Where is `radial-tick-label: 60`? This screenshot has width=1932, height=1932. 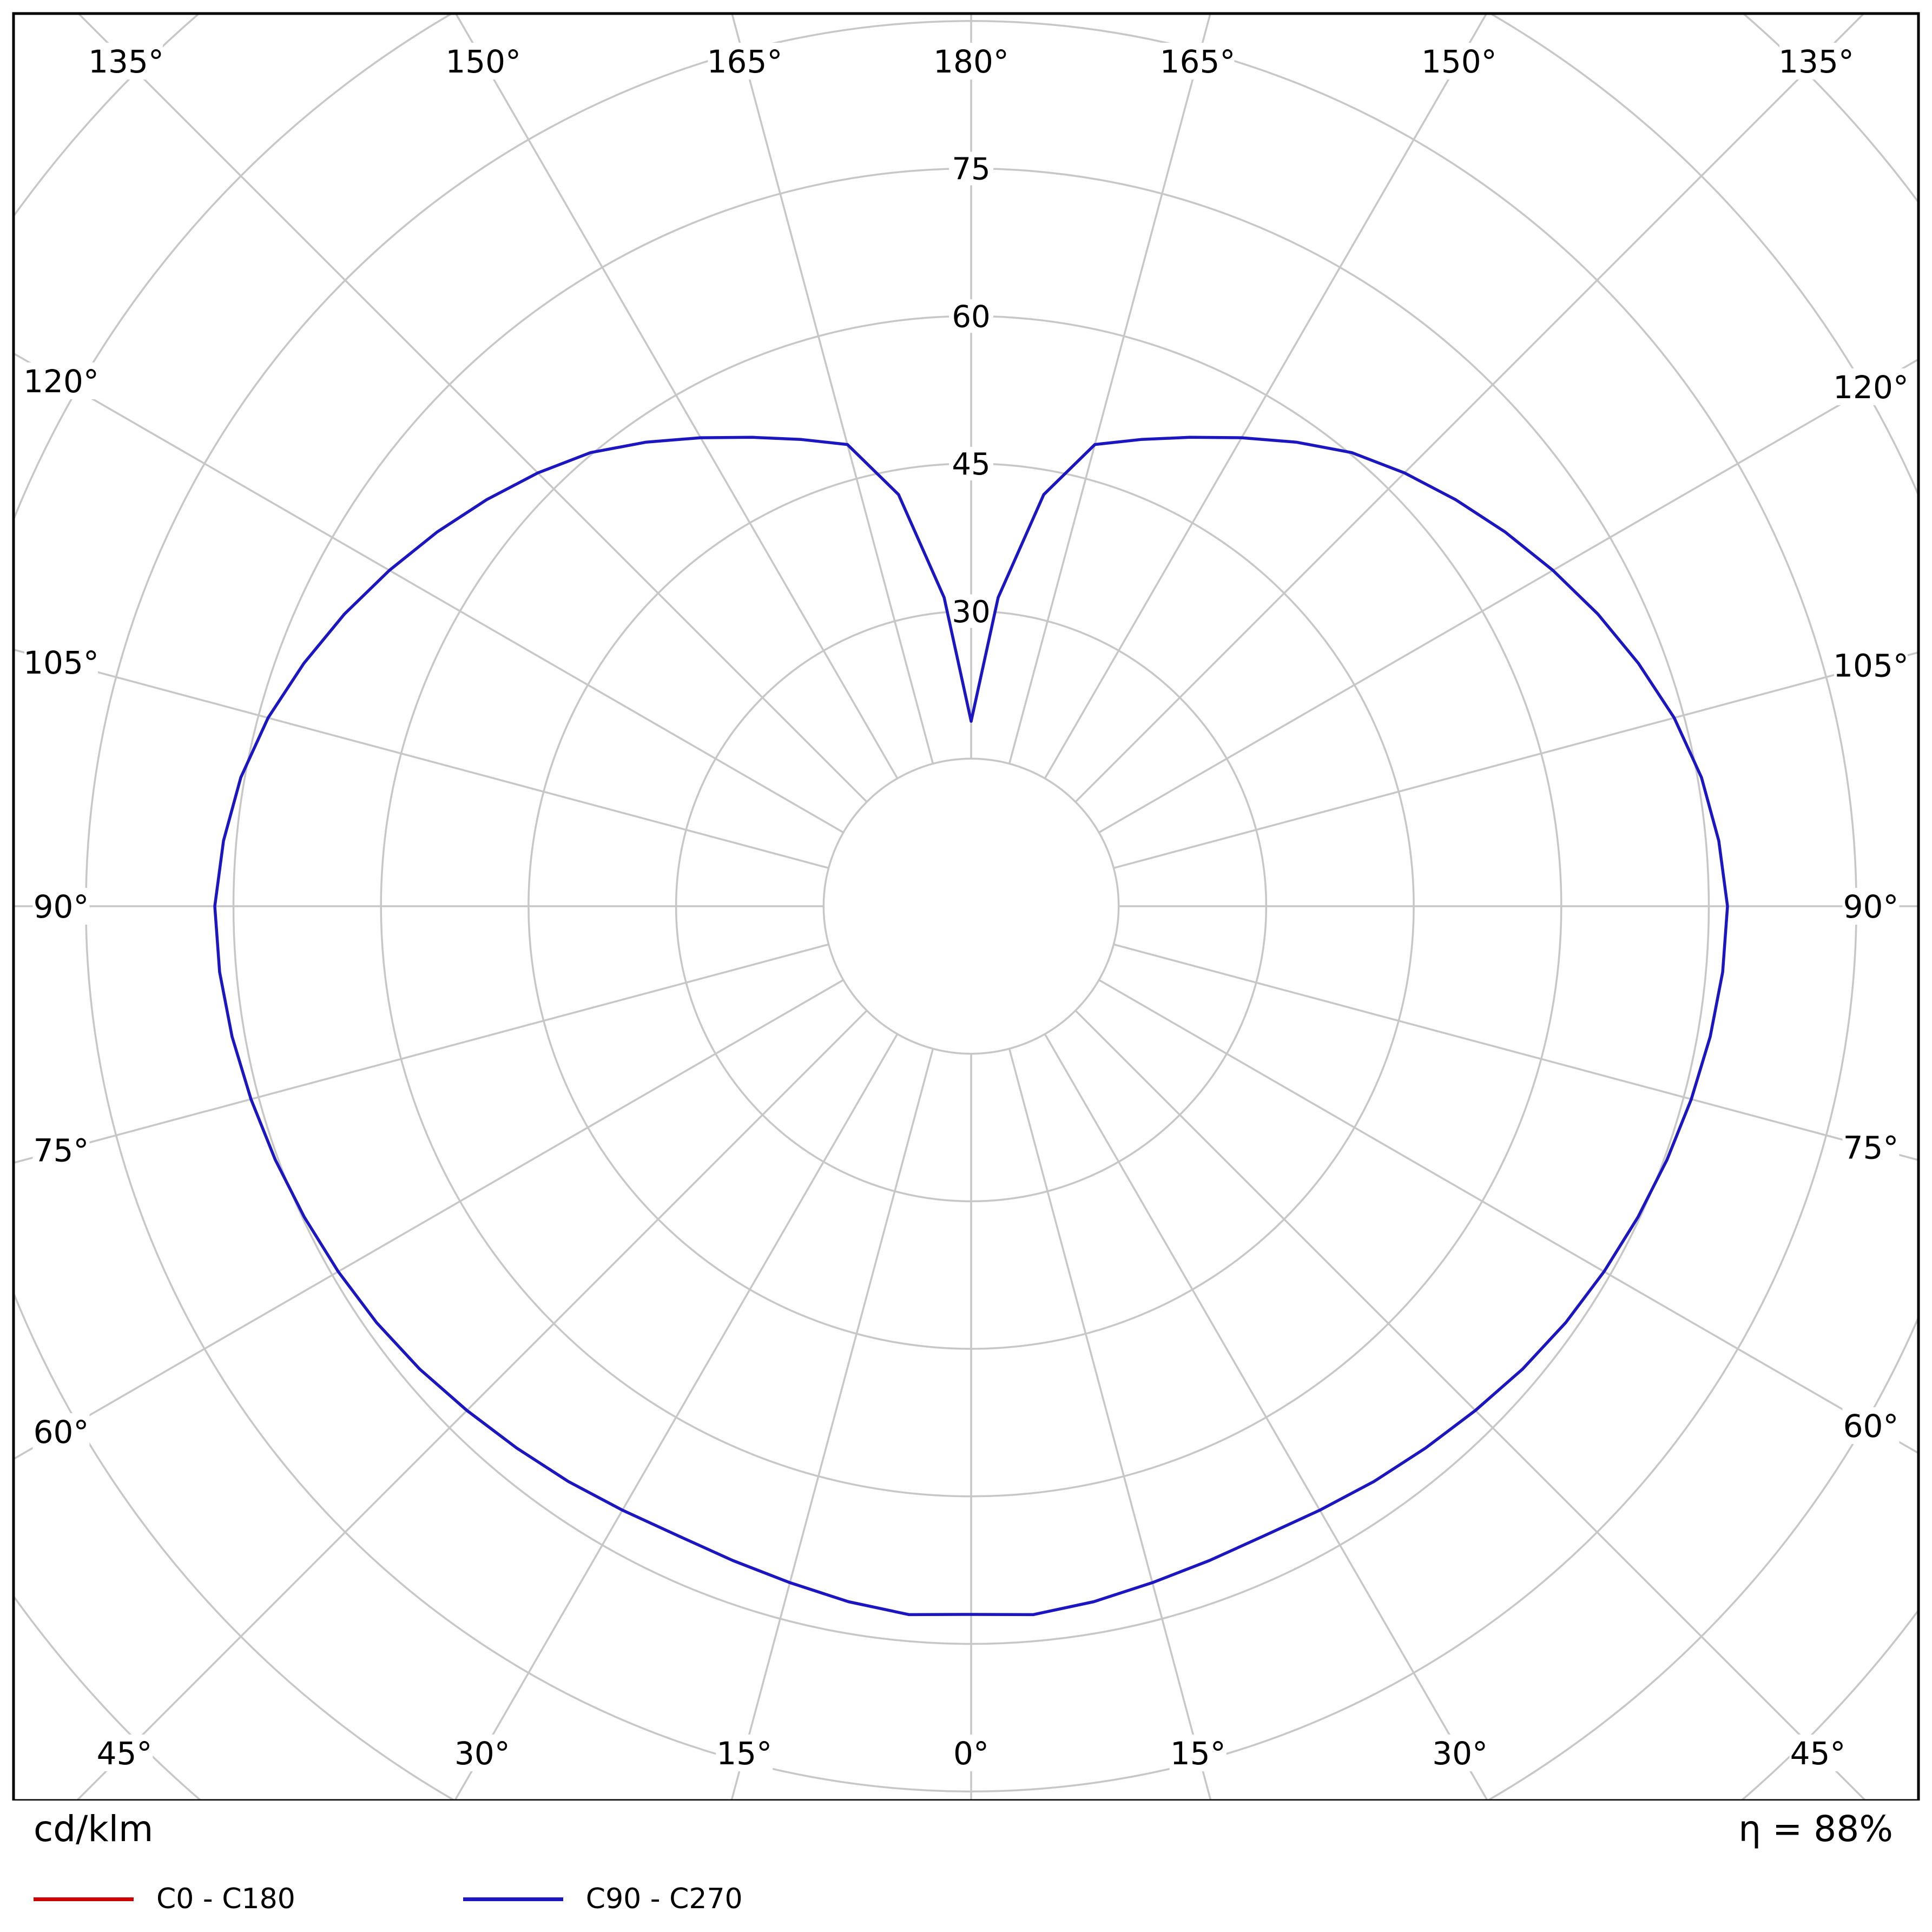 radial-tick-label: 60 is located at coordinates (971, 316).